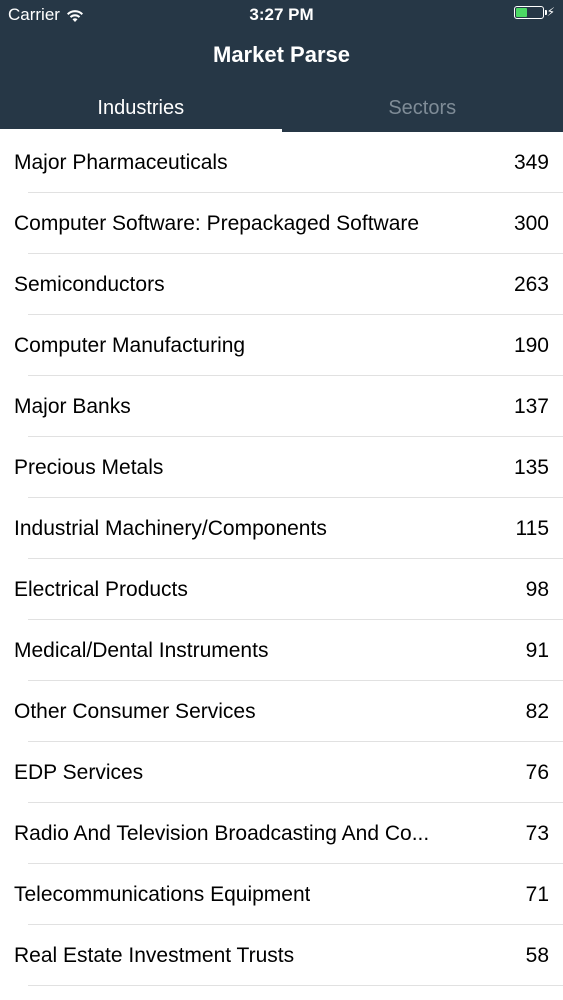 Image resolution: width=563 pixels, height=1000 pixels. What do you see at coordinates (532, 528) in the screenshot?
I see `industry-count: 115` at bounding box center [532, 528].